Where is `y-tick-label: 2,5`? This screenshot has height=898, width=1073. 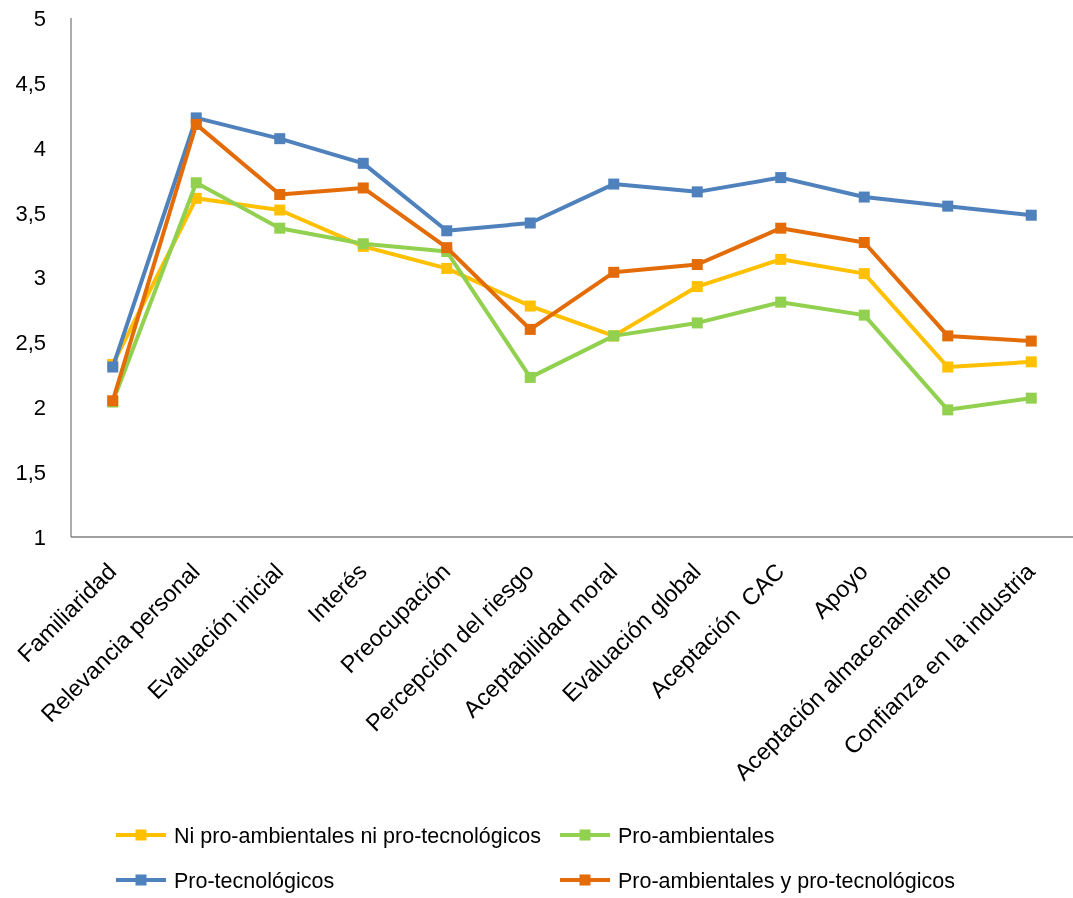 y-tick-label: 2,5 is located at coordinates (30, 343).